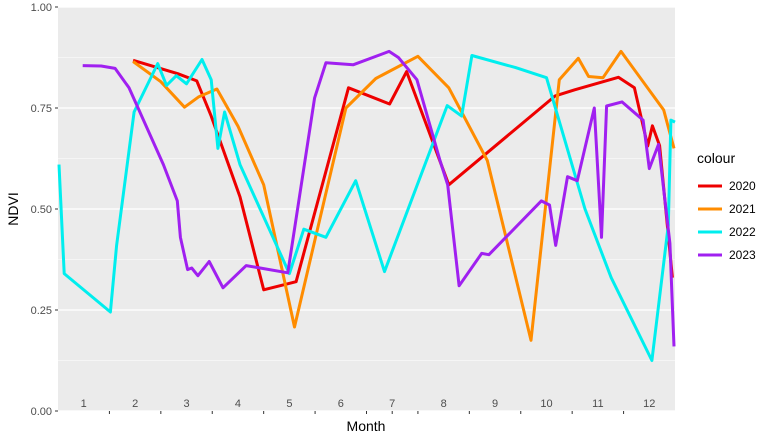 The height and width of the screenshot is (442, 773). I want to click on month-label: 3, so click(186, 404).